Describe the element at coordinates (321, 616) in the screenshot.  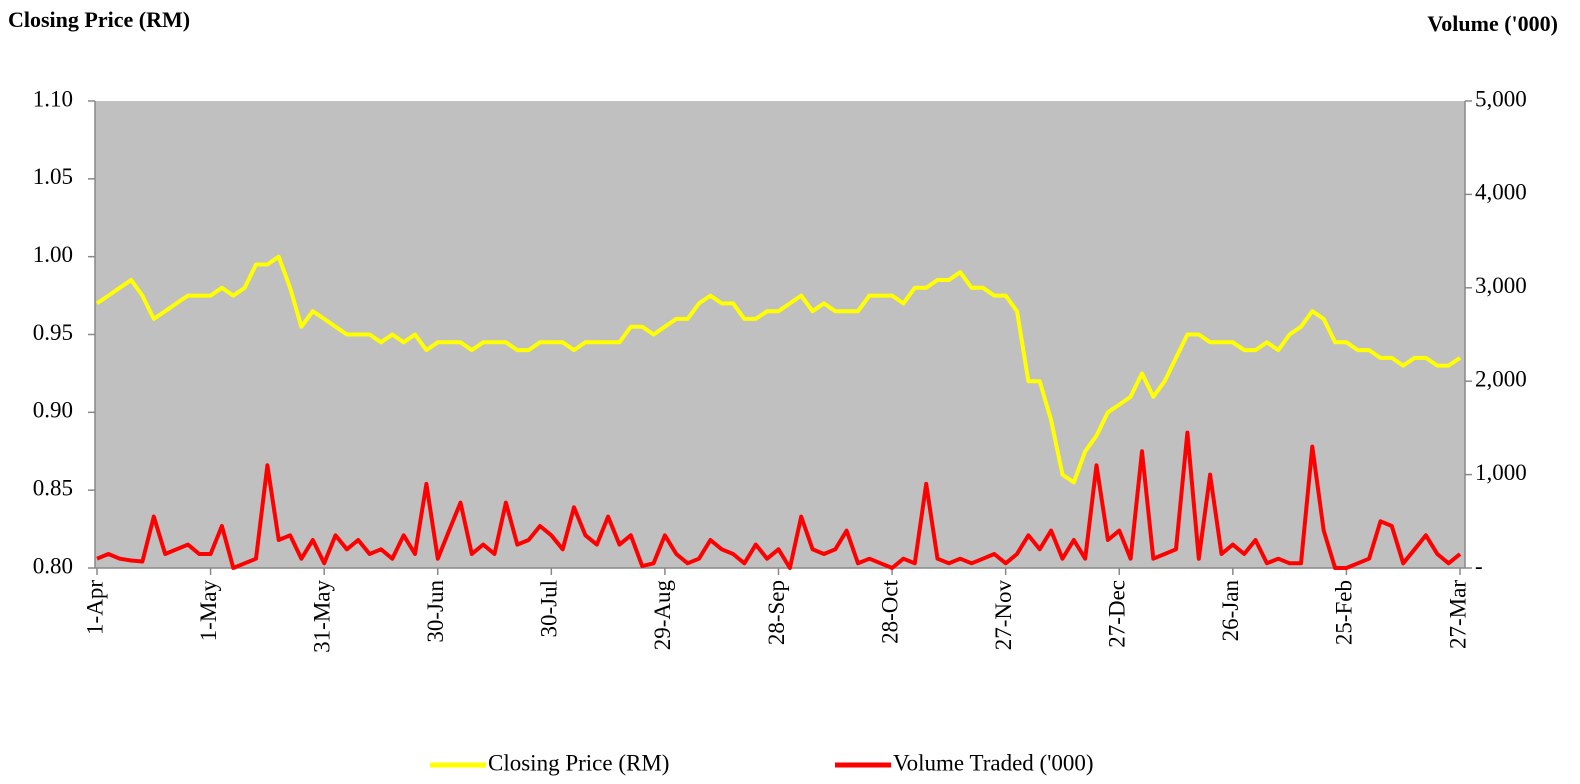
I see `x-tick-label: 31-May` at that location.